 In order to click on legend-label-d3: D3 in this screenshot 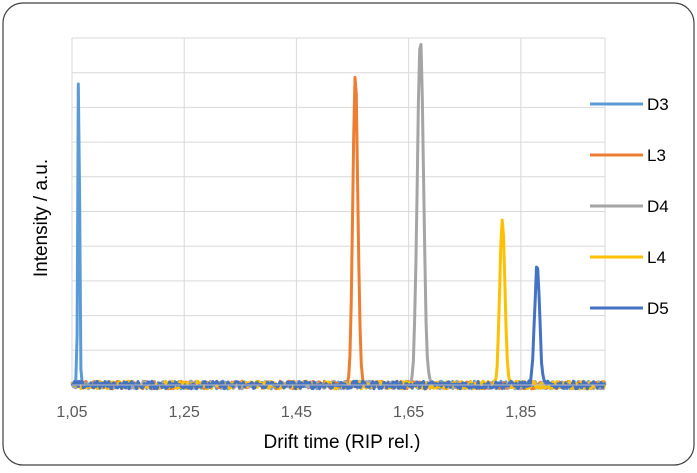, I will do `click(658, 104)`.